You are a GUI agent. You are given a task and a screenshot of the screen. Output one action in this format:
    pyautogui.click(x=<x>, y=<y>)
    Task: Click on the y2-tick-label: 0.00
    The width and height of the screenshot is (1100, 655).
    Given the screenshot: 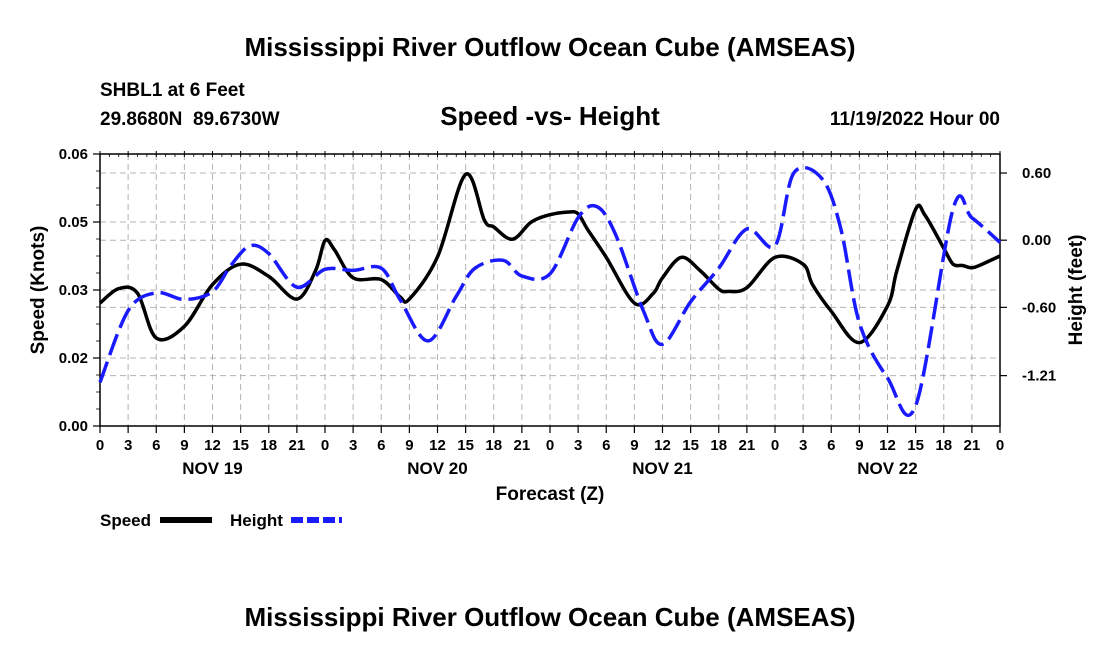 What is the action you would take?
    pyautogui.click(x=1036, y=240)
    